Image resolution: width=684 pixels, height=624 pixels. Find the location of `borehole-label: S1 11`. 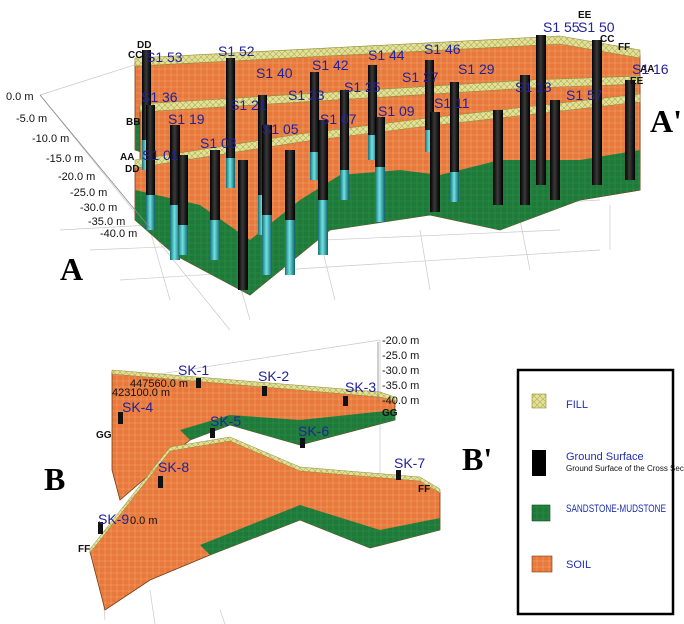

borehole-label: S1 11 is located at coordinates (452, 103).